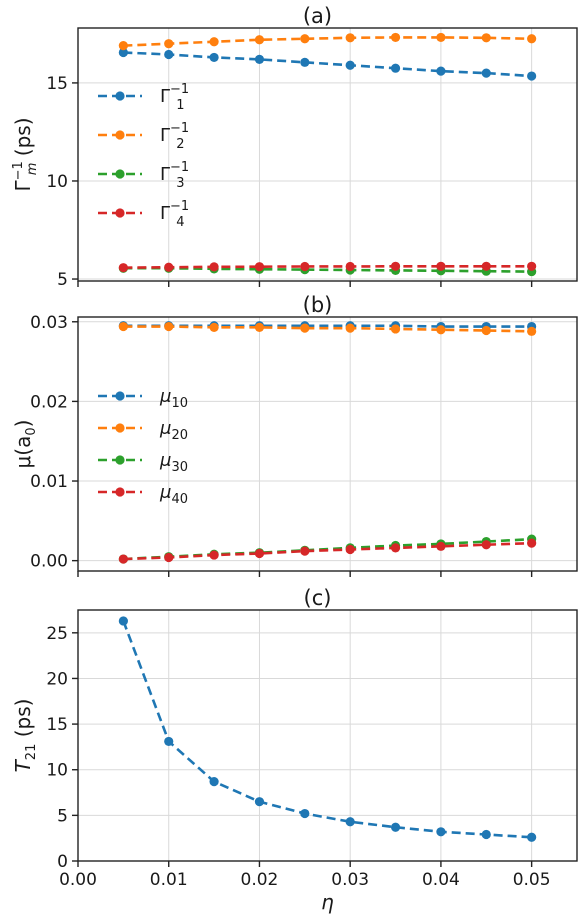  Describe the element at coordinates (57, 679) in the screenshot. I see `y-tick-label: 20` at that location.